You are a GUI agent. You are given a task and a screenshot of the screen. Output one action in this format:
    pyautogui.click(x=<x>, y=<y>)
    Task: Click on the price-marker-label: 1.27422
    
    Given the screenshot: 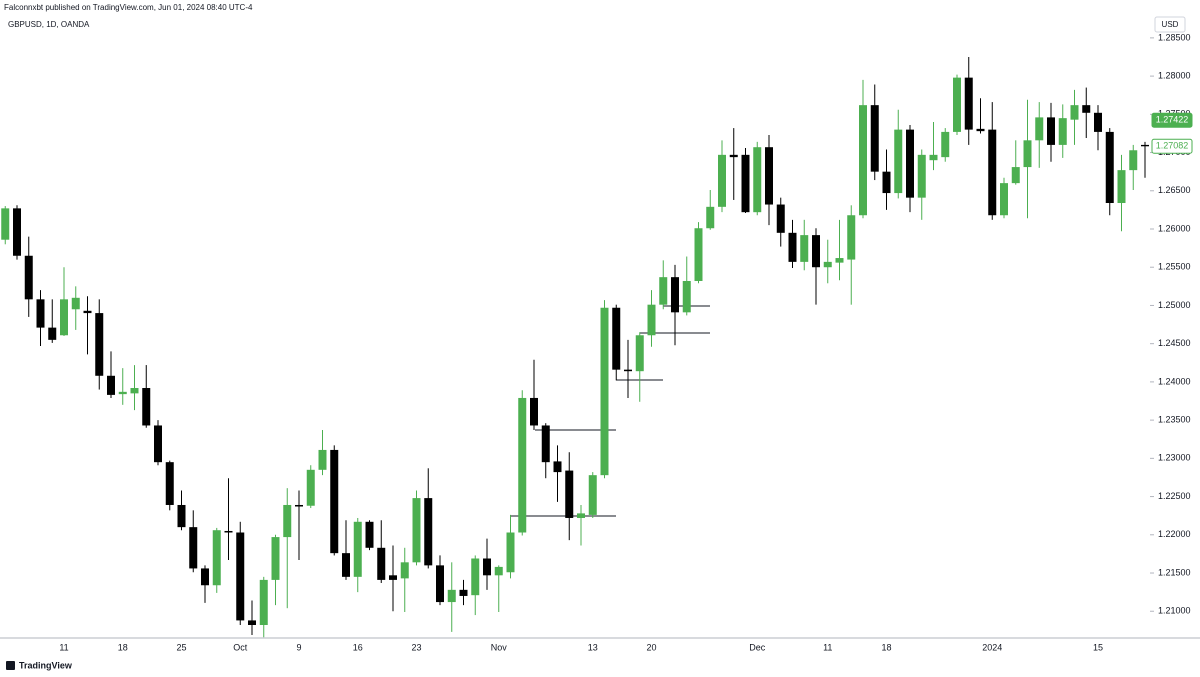 What is the action you would take?
    pyautogui.click(x=1172, y=120)
    